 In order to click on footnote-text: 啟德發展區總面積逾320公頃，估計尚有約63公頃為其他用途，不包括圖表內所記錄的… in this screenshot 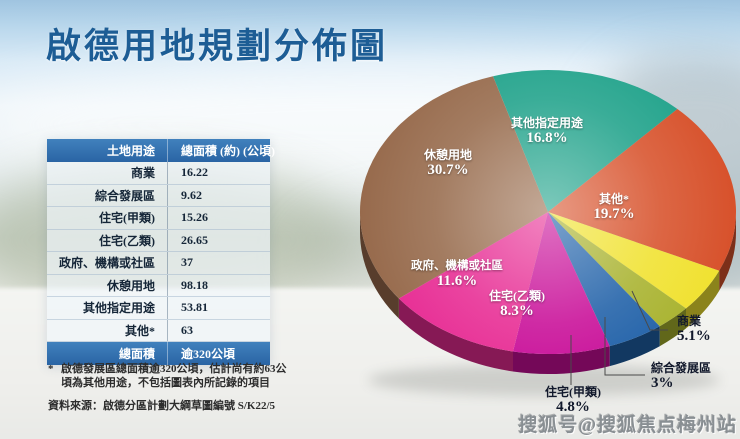, I will do `click(174, 376)`.